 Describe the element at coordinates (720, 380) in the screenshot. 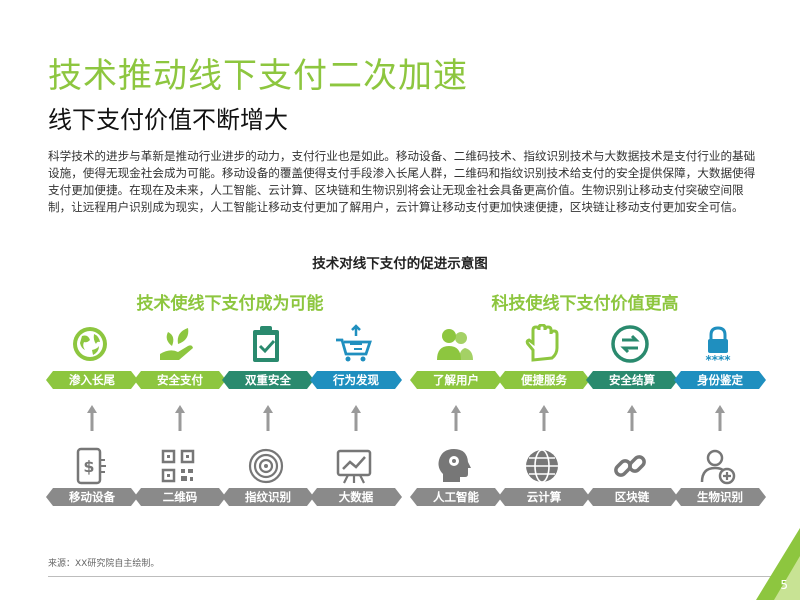

I see `ribbon-top-8: 身份鉴定` at that location.